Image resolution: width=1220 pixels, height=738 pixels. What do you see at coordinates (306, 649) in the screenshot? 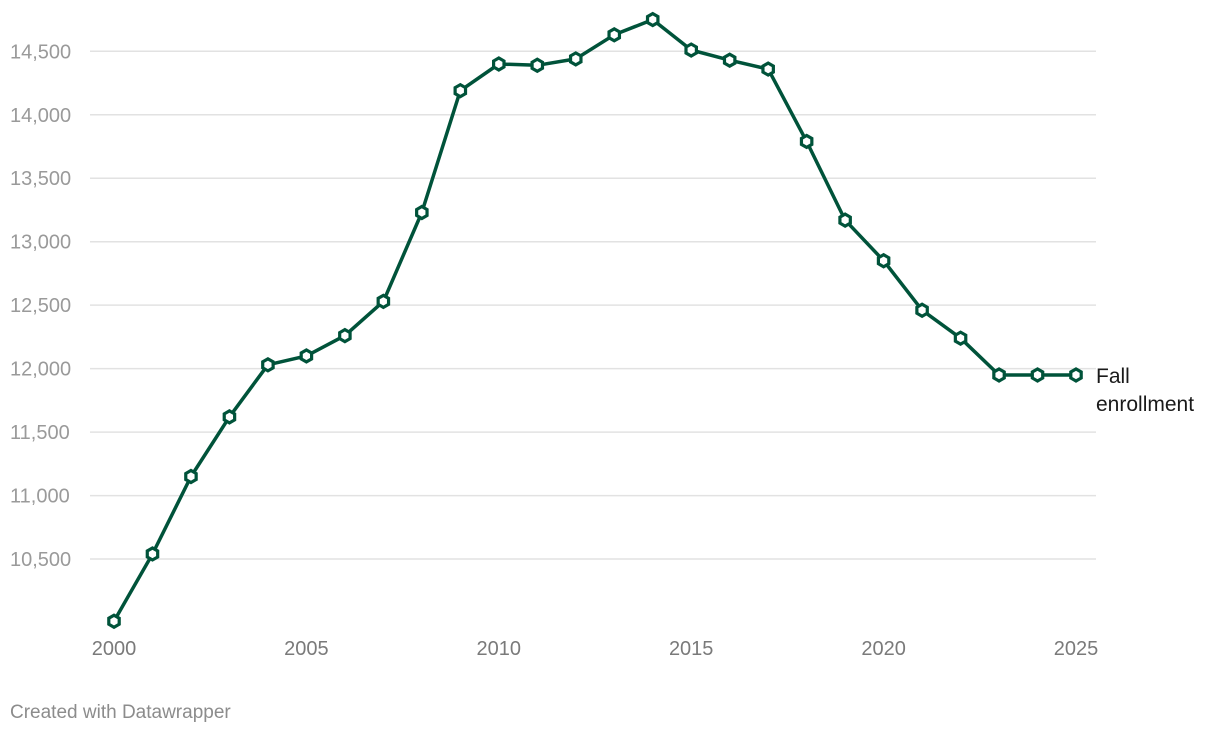
I see `x-tick-label: 2005` at bounding box center [306, 649].